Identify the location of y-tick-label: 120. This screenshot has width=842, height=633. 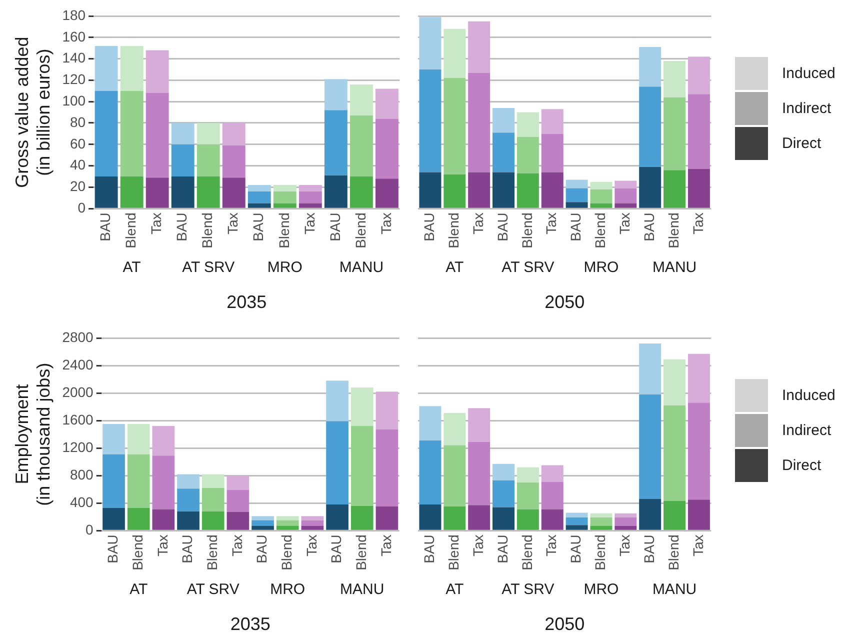
(74, 79).